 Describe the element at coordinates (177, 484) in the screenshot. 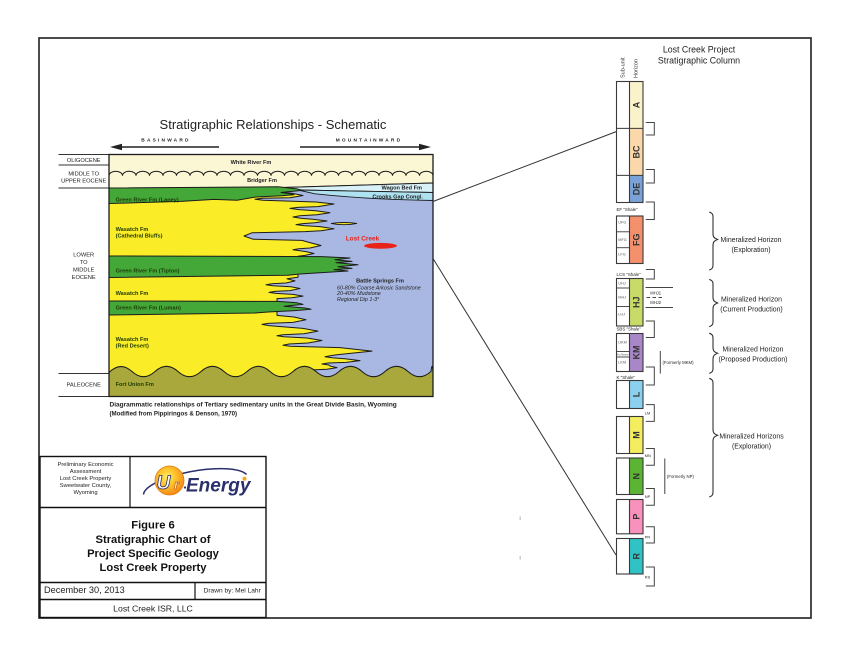

I see `svg-text: r` at that location.